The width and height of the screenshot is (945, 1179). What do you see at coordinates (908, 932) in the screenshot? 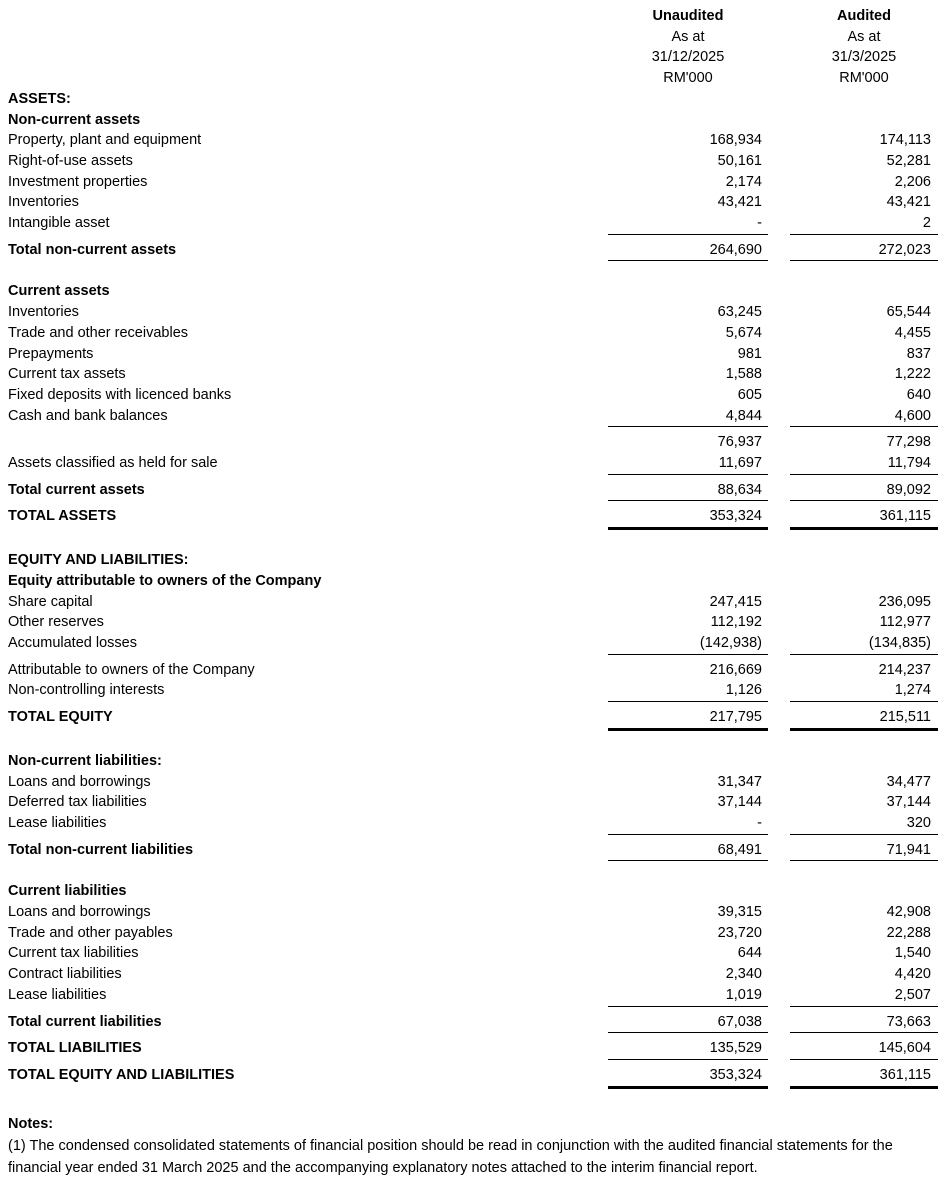
I see `row-value-audited: 22,288` at bounding box center [908, 932].